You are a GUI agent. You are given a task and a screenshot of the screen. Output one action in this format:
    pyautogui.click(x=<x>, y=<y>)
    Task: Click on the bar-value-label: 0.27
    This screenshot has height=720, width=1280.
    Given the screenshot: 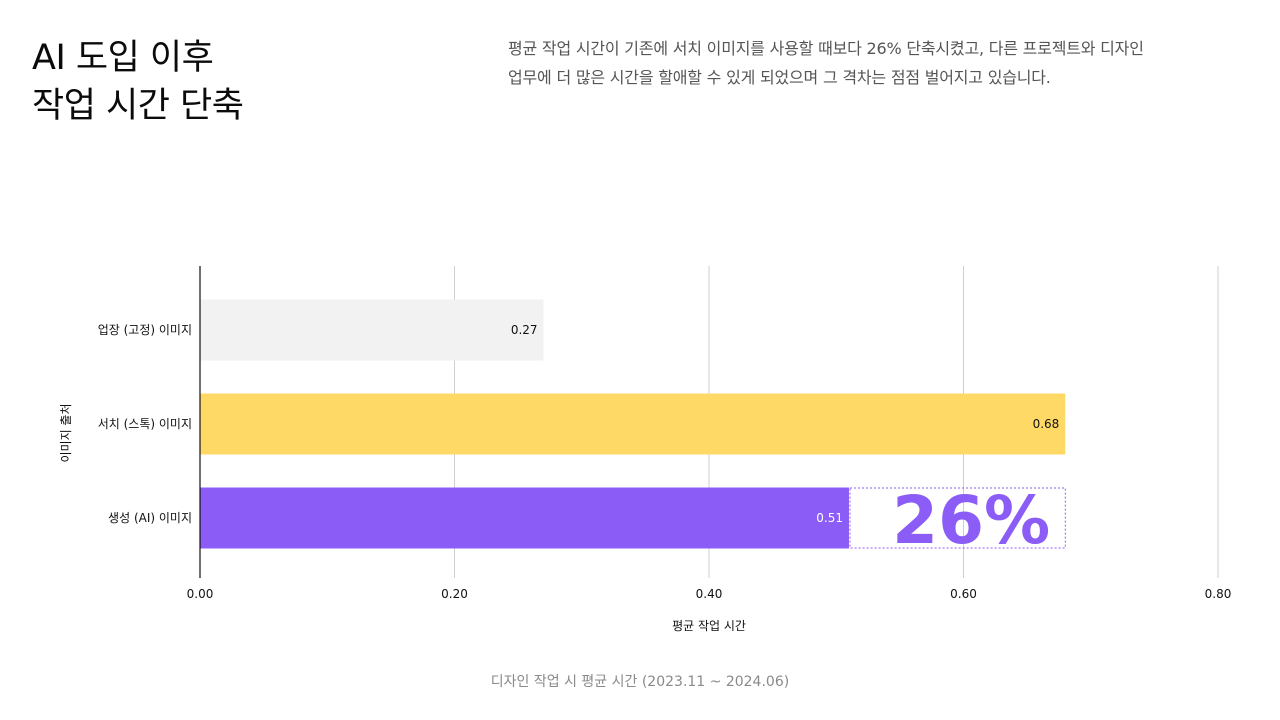 What is the action you would take?
    pyautogui.click(x=524, y=330)
    